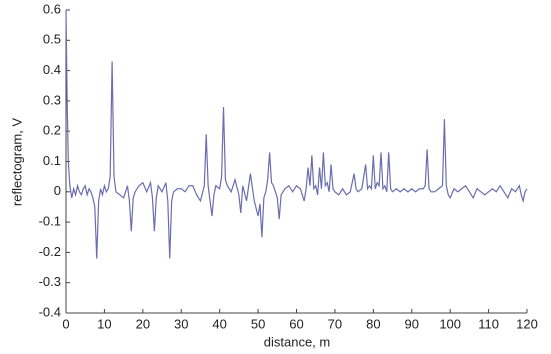 The width and height of the screenshot is (551, 354). What do you see at coordinates (50, 221) in the screenshot?
I see `y-tick-label: -0.1` at bounding box center [50, 221].